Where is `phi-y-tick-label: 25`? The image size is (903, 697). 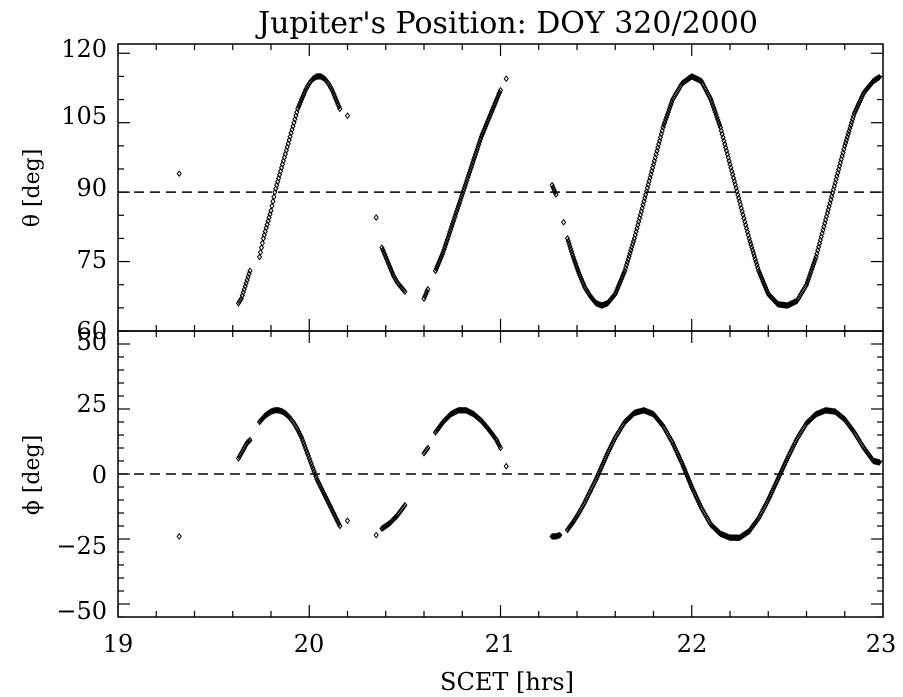
phi-y-tick-label: 25 is located at coordinates (91, 404).